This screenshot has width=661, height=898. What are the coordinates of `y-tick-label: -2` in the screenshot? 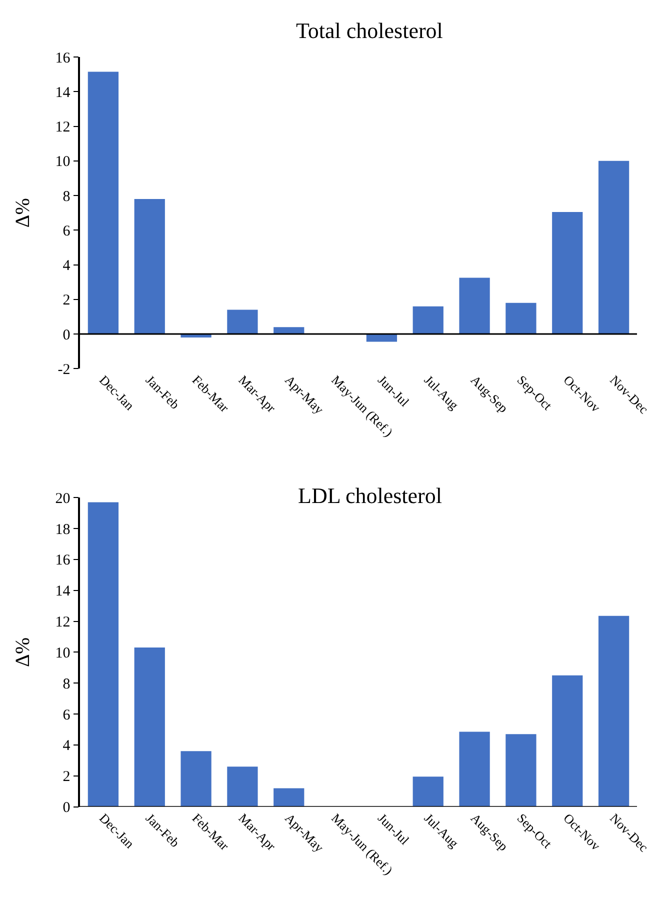 It's located at (64, 370).